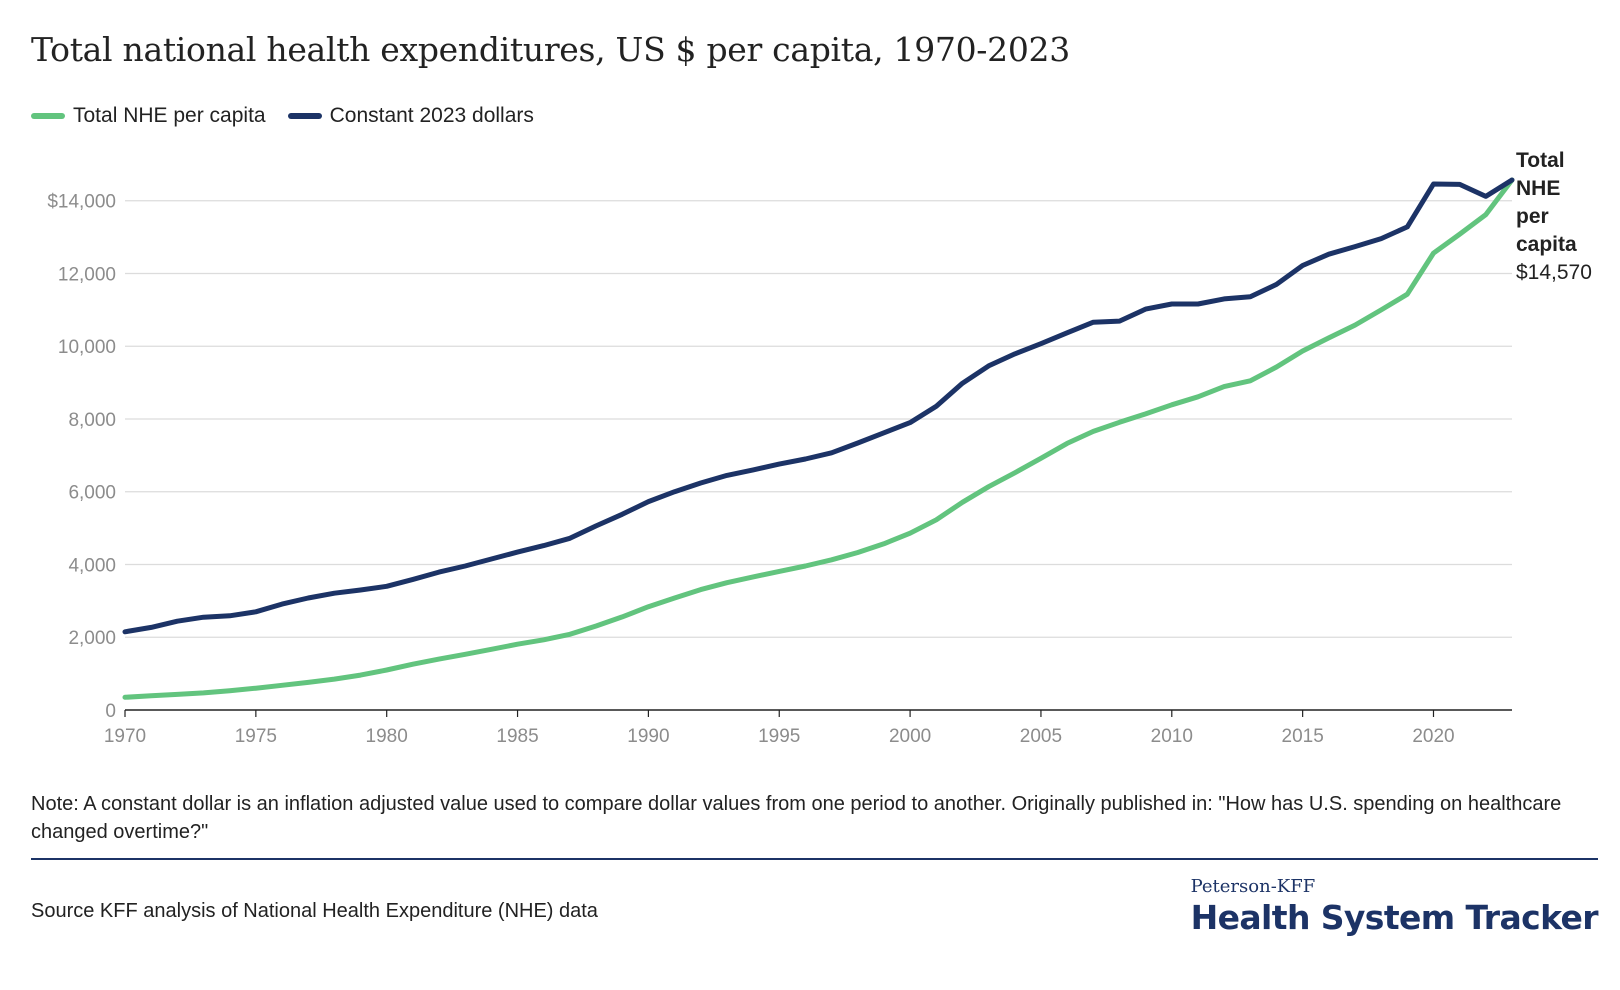  What do you see at coordinates (1303, 736) in the screenshot?
I see `x-tick-label: 2015` at bounding box center [1303, 736].